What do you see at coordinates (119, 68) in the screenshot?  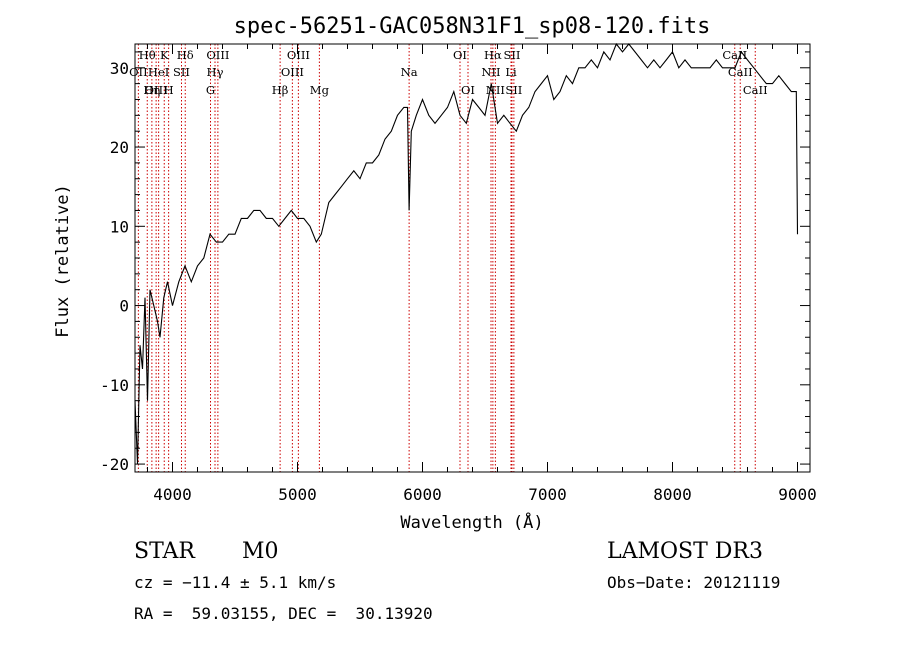 I see `y-tick-label: 30` at bounding box center [119, 68].